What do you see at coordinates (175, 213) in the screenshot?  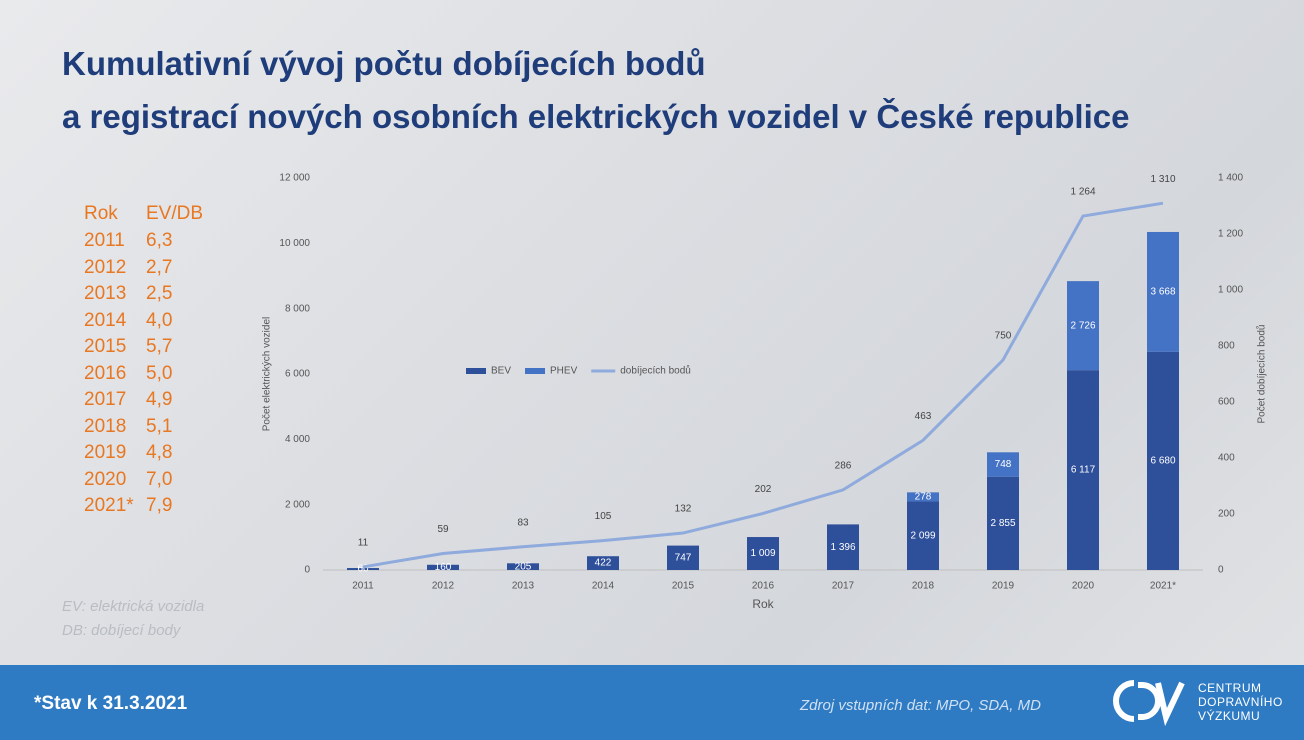 I see `table-header: EV/DB` at bounding box center [175, 213].